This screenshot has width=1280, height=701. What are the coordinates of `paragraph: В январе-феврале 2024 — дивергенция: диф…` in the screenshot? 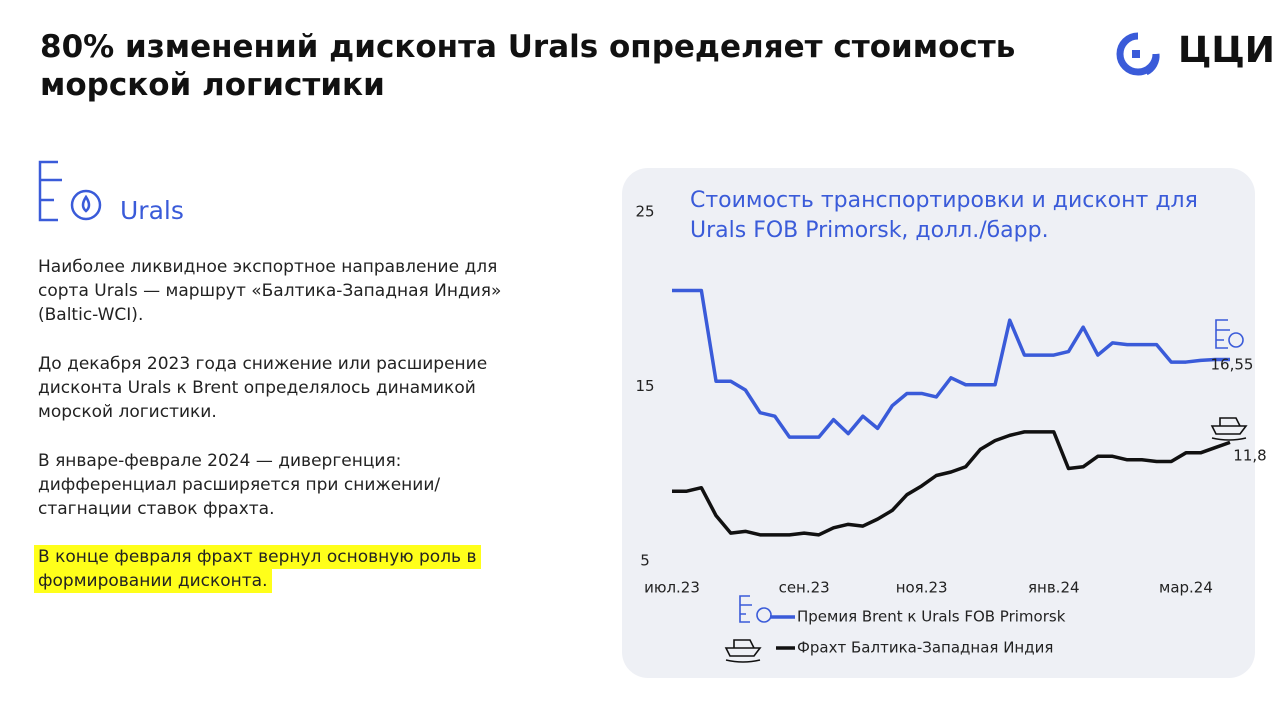 It's located at (273, 485).